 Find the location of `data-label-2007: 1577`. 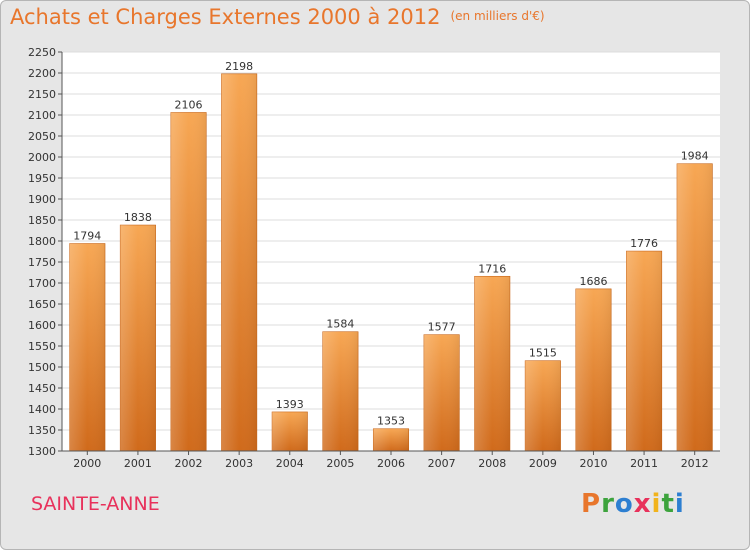

data-label-2007: 1577 is located at coordinates (442, 327).